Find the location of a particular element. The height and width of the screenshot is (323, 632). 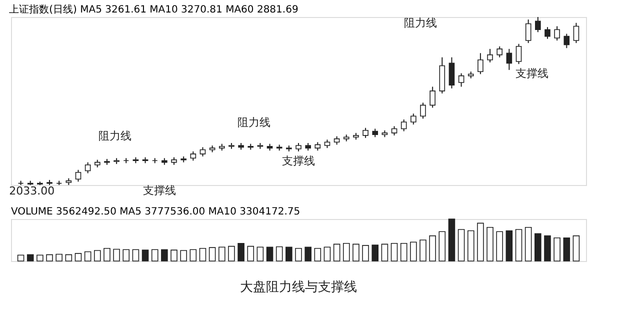

text: 大盘阻力线与支撑线 is located at coordinates (298, 287).